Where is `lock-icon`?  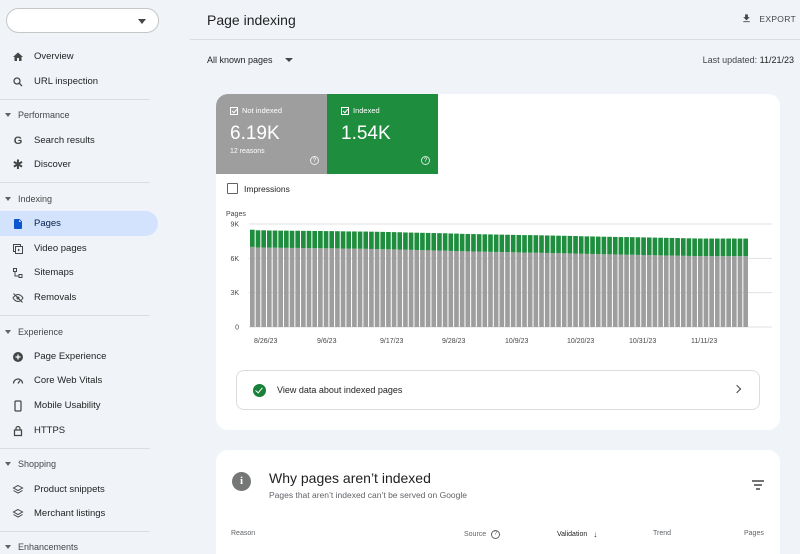 lock-icon is located at coordinates (18, 431).